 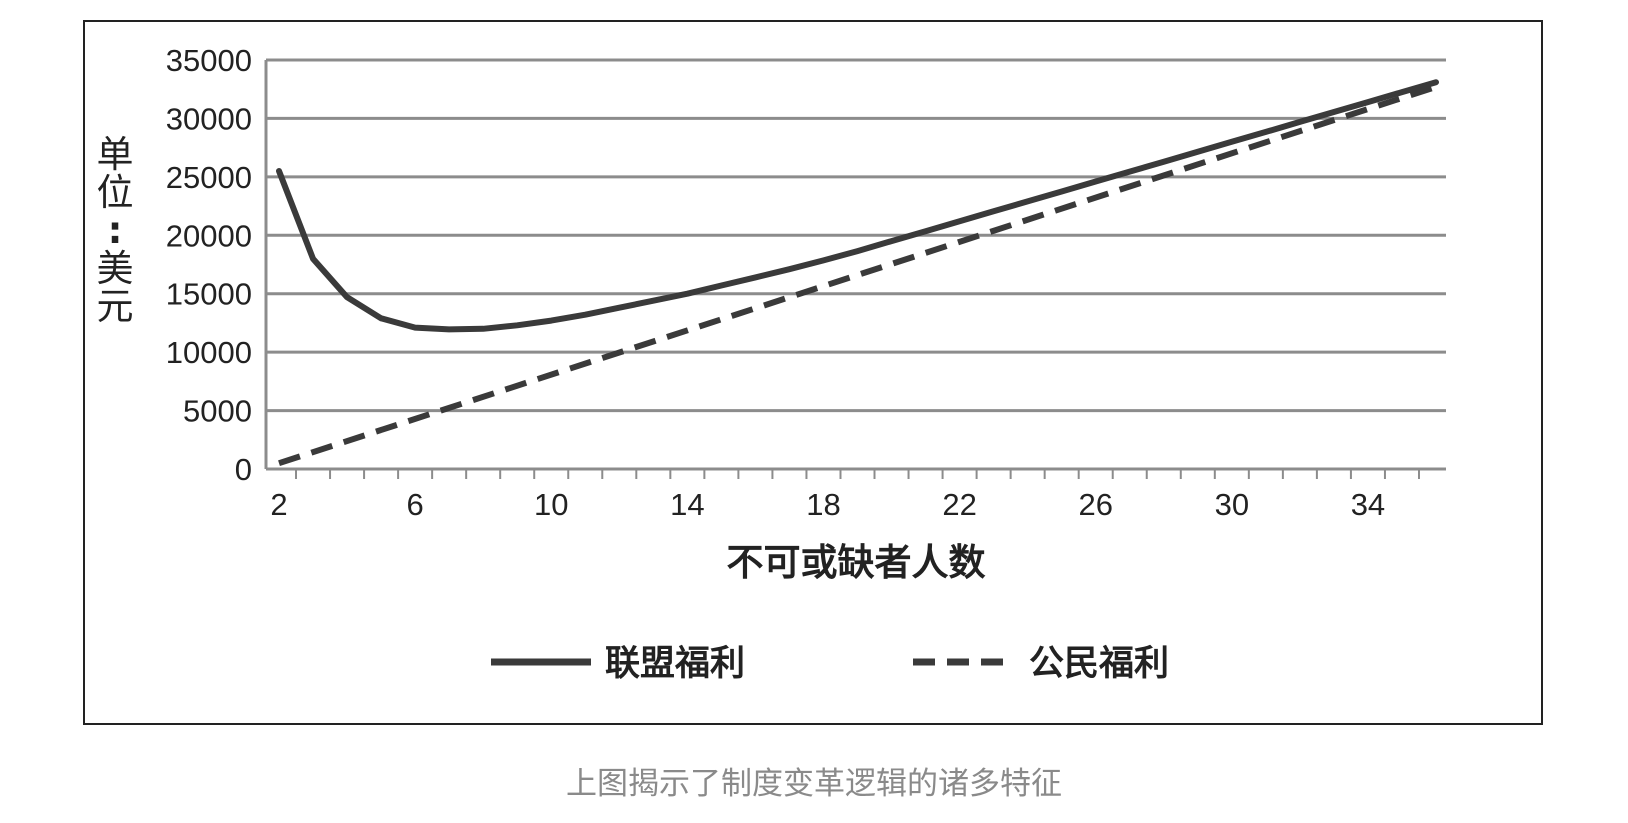 I want to click on x-tick-label: 22, so click(x=959, y=504).